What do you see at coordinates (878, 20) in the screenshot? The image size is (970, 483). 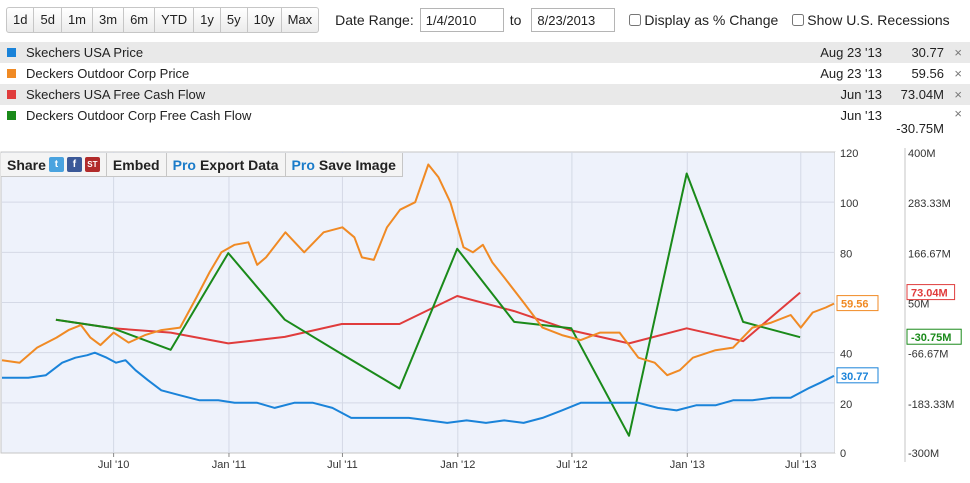 I see `recessions-label: Show U.S. Recessions` at bounding box center [878, 20].